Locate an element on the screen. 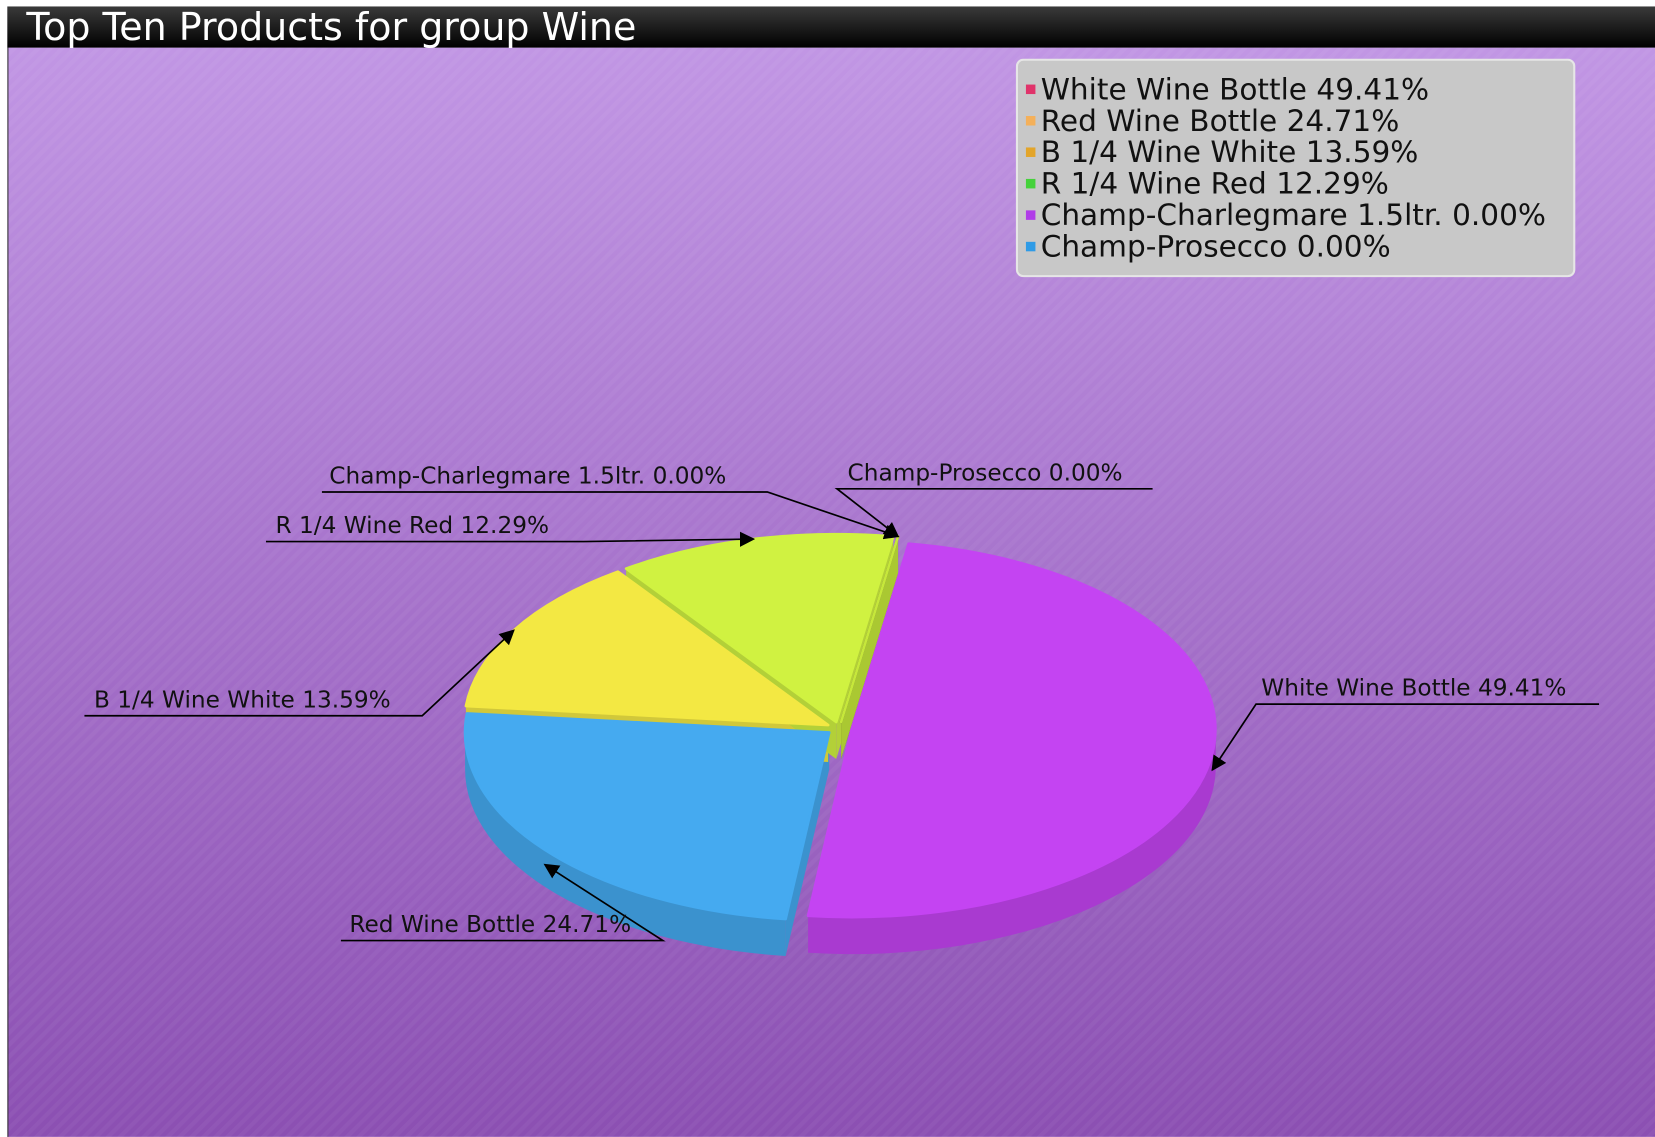  slice-label: Red Wine Bottle 24.71% is located at coordinates (490, 924).